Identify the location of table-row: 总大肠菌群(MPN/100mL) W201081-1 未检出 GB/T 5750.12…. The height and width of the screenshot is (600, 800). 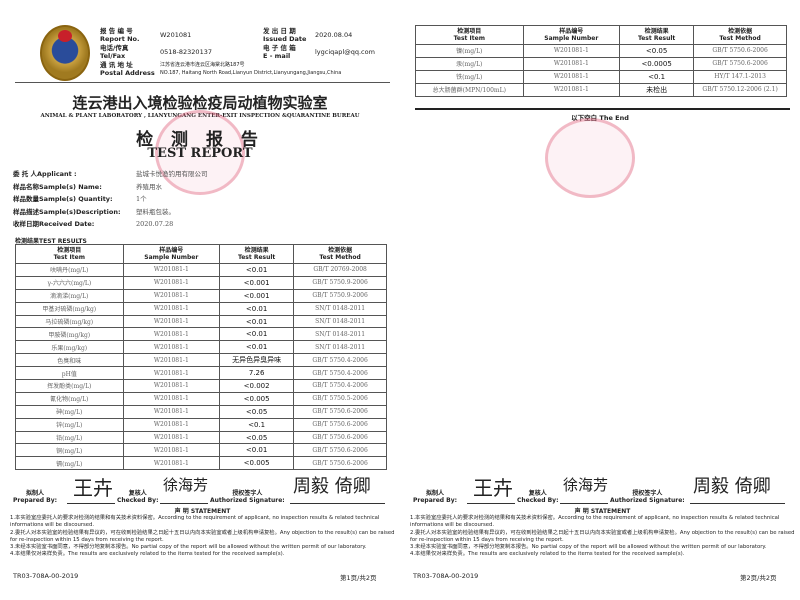
(601, 89).